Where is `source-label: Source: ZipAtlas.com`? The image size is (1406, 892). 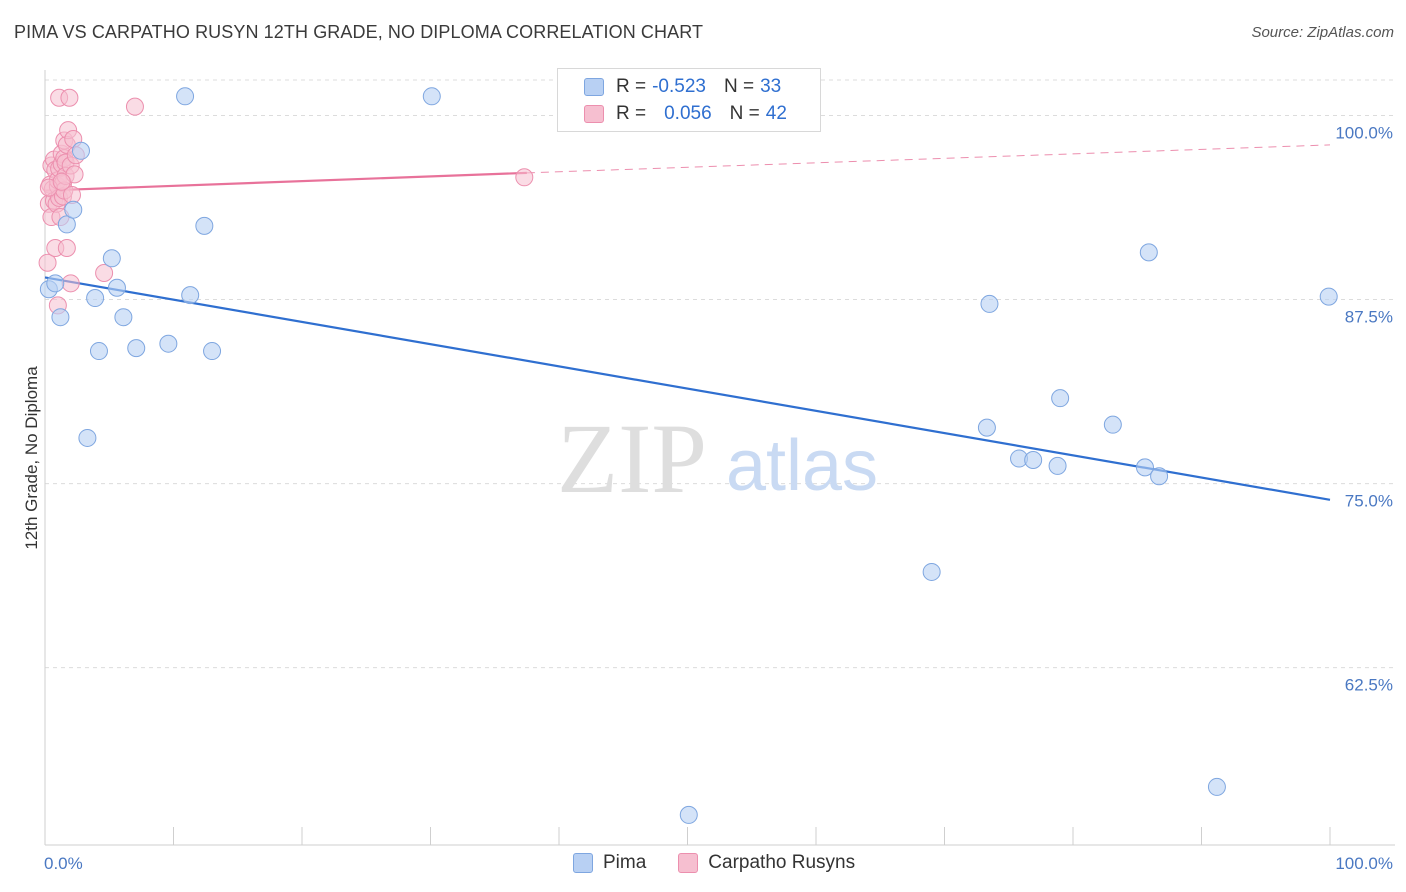 source-label: Source: ZipAtlas.com is located at coordinates (1322, 32).